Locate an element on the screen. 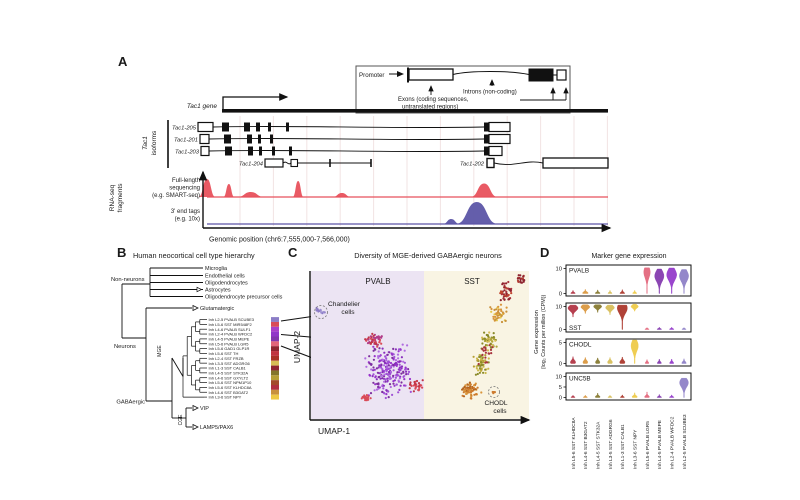 The width and height of the screenshot is (800, 500). violin-panel-CHODL: 5 0 CHODL is located at coordinates (625, 353).